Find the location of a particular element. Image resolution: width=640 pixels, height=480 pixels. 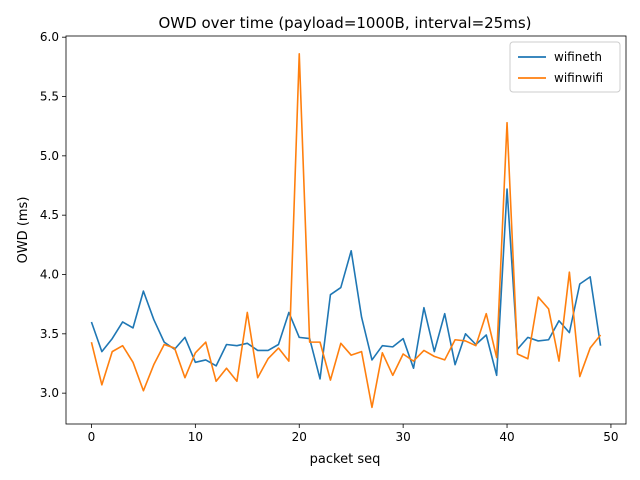

y-tick-label: 4.5 is located at coordinates (49, 215).